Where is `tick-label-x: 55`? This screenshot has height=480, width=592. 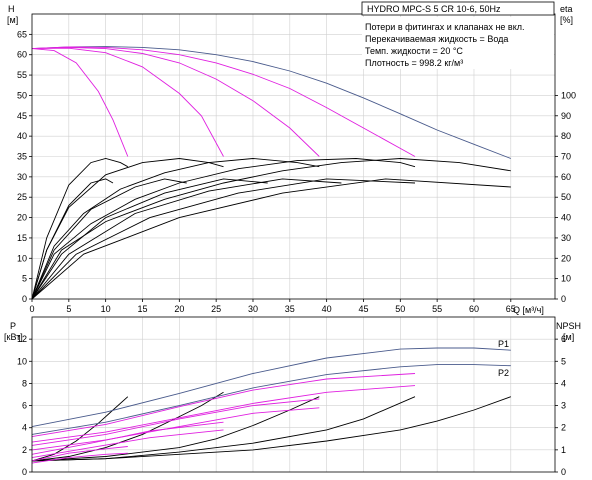 tick-label-x: 55 is located at coordinates (437, 309).